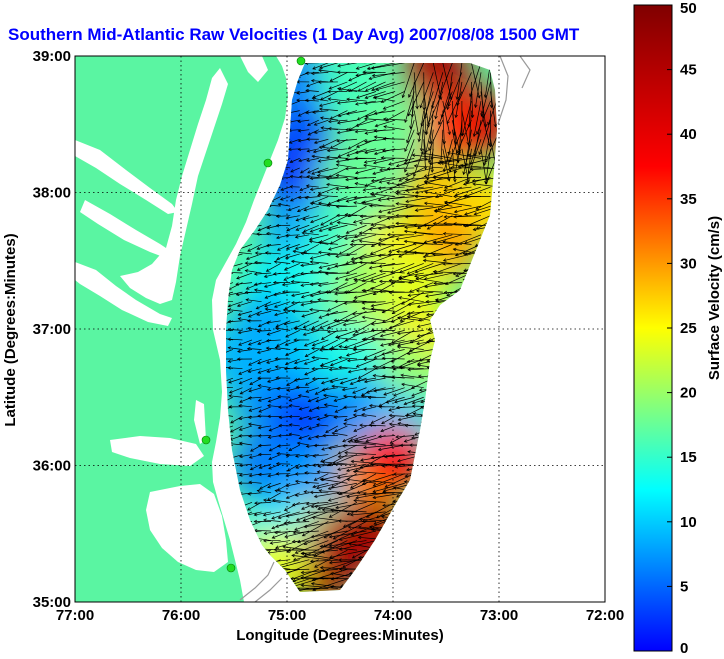 The width and height of the screenshot is (724, 659). What do you see at coordinates (688, 263) in the screenshot?
I see `colorbar-tick-label: 30` at bounding box center [688, 263].